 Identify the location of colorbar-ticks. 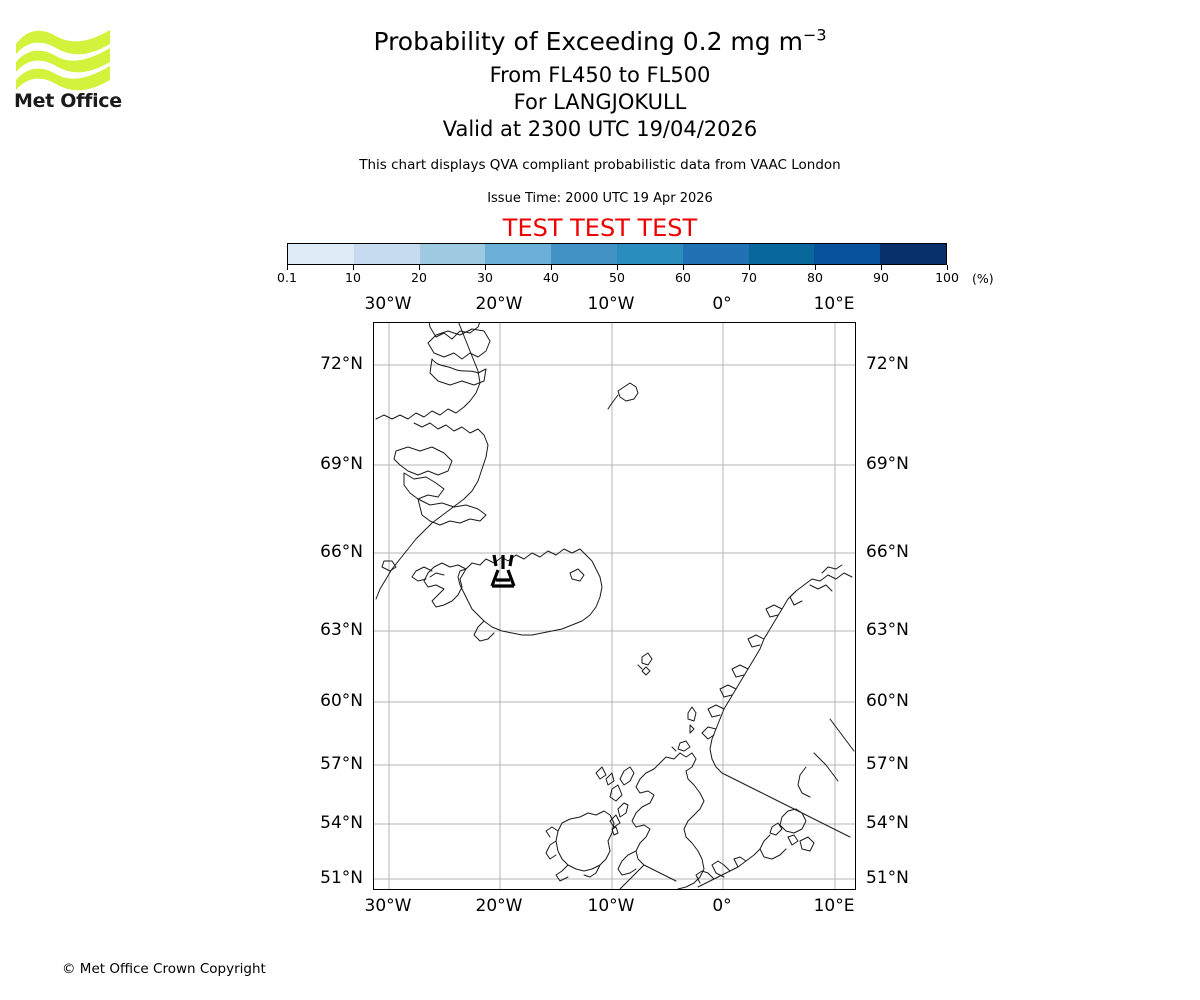
(617, 268).